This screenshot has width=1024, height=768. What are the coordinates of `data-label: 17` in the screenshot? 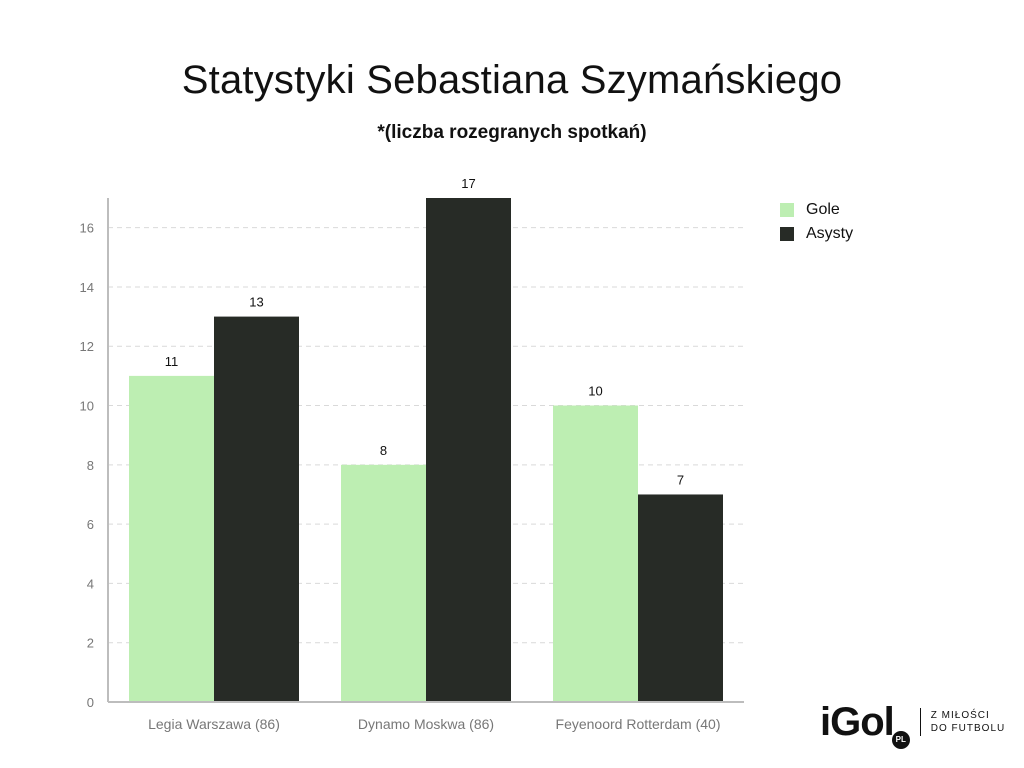 It's located at (468, 183).